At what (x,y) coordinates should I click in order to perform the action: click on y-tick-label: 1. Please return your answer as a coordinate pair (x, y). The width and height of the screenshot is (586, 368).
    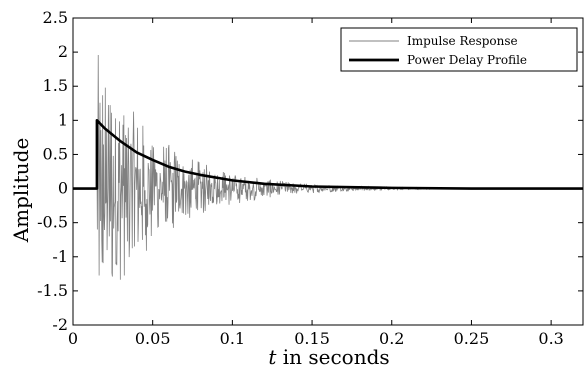
    Looking at the image, I should click on (63, 119).